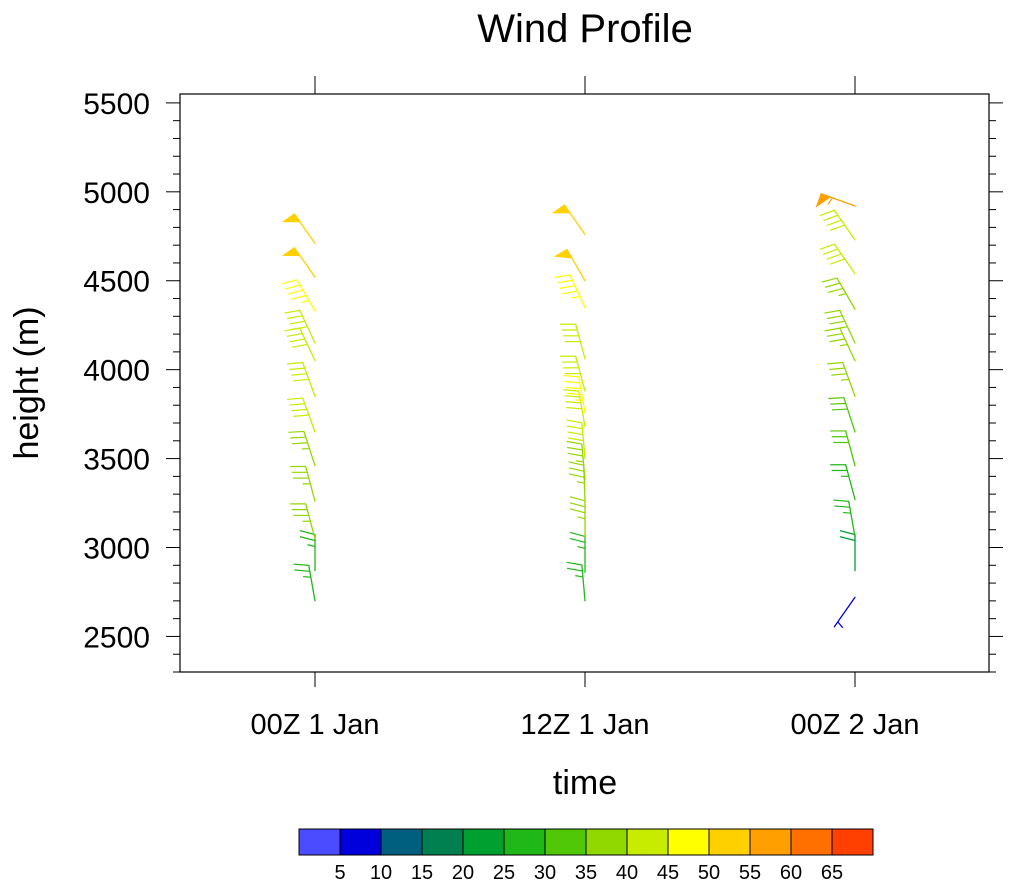 The height and width of the screenshot is (889, 1016). Describe the element at coordinates (116, 282) in the screenshot. I see `y-tick-label: 4500` at that location.